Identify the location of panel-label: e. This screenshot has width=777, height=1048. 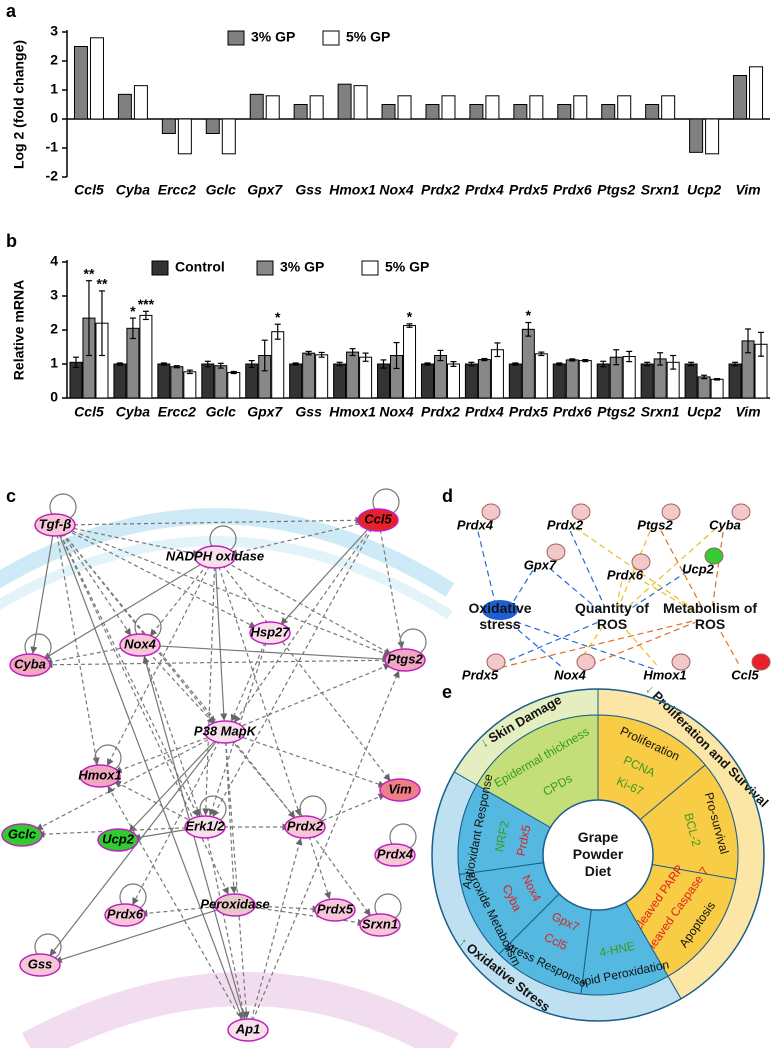
(447, 692).